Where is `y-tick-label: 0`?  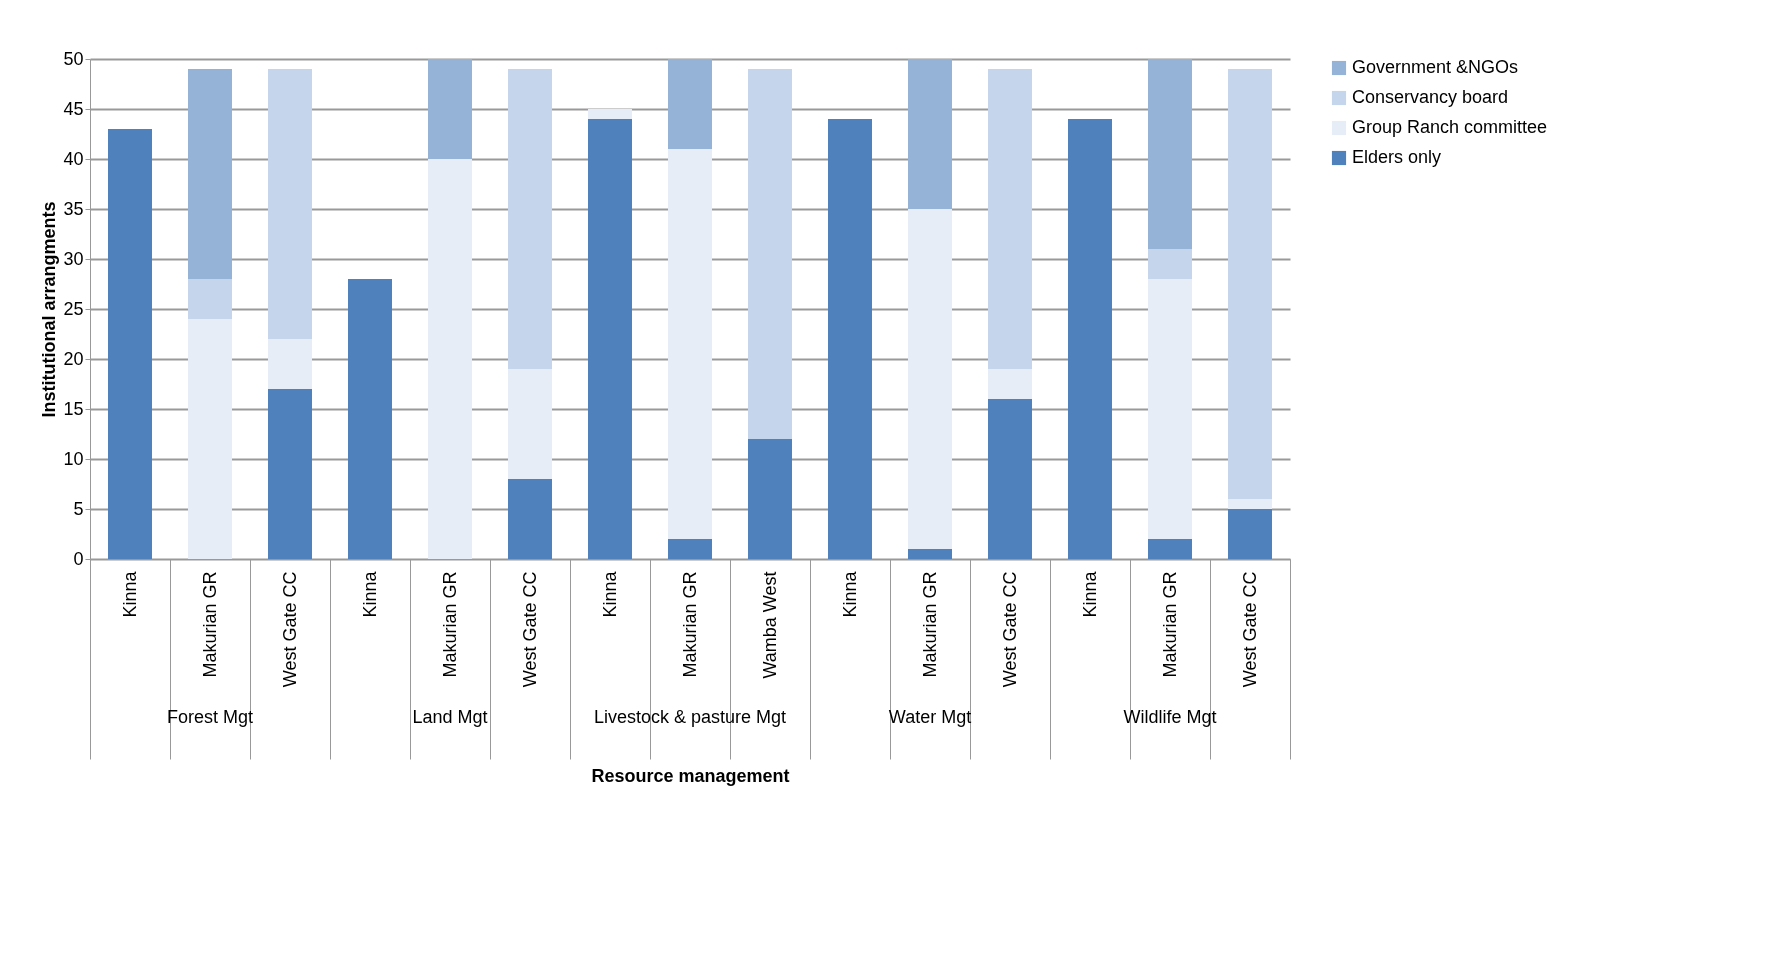 y-tick-label: 0 is located at coordinates (78, 558).